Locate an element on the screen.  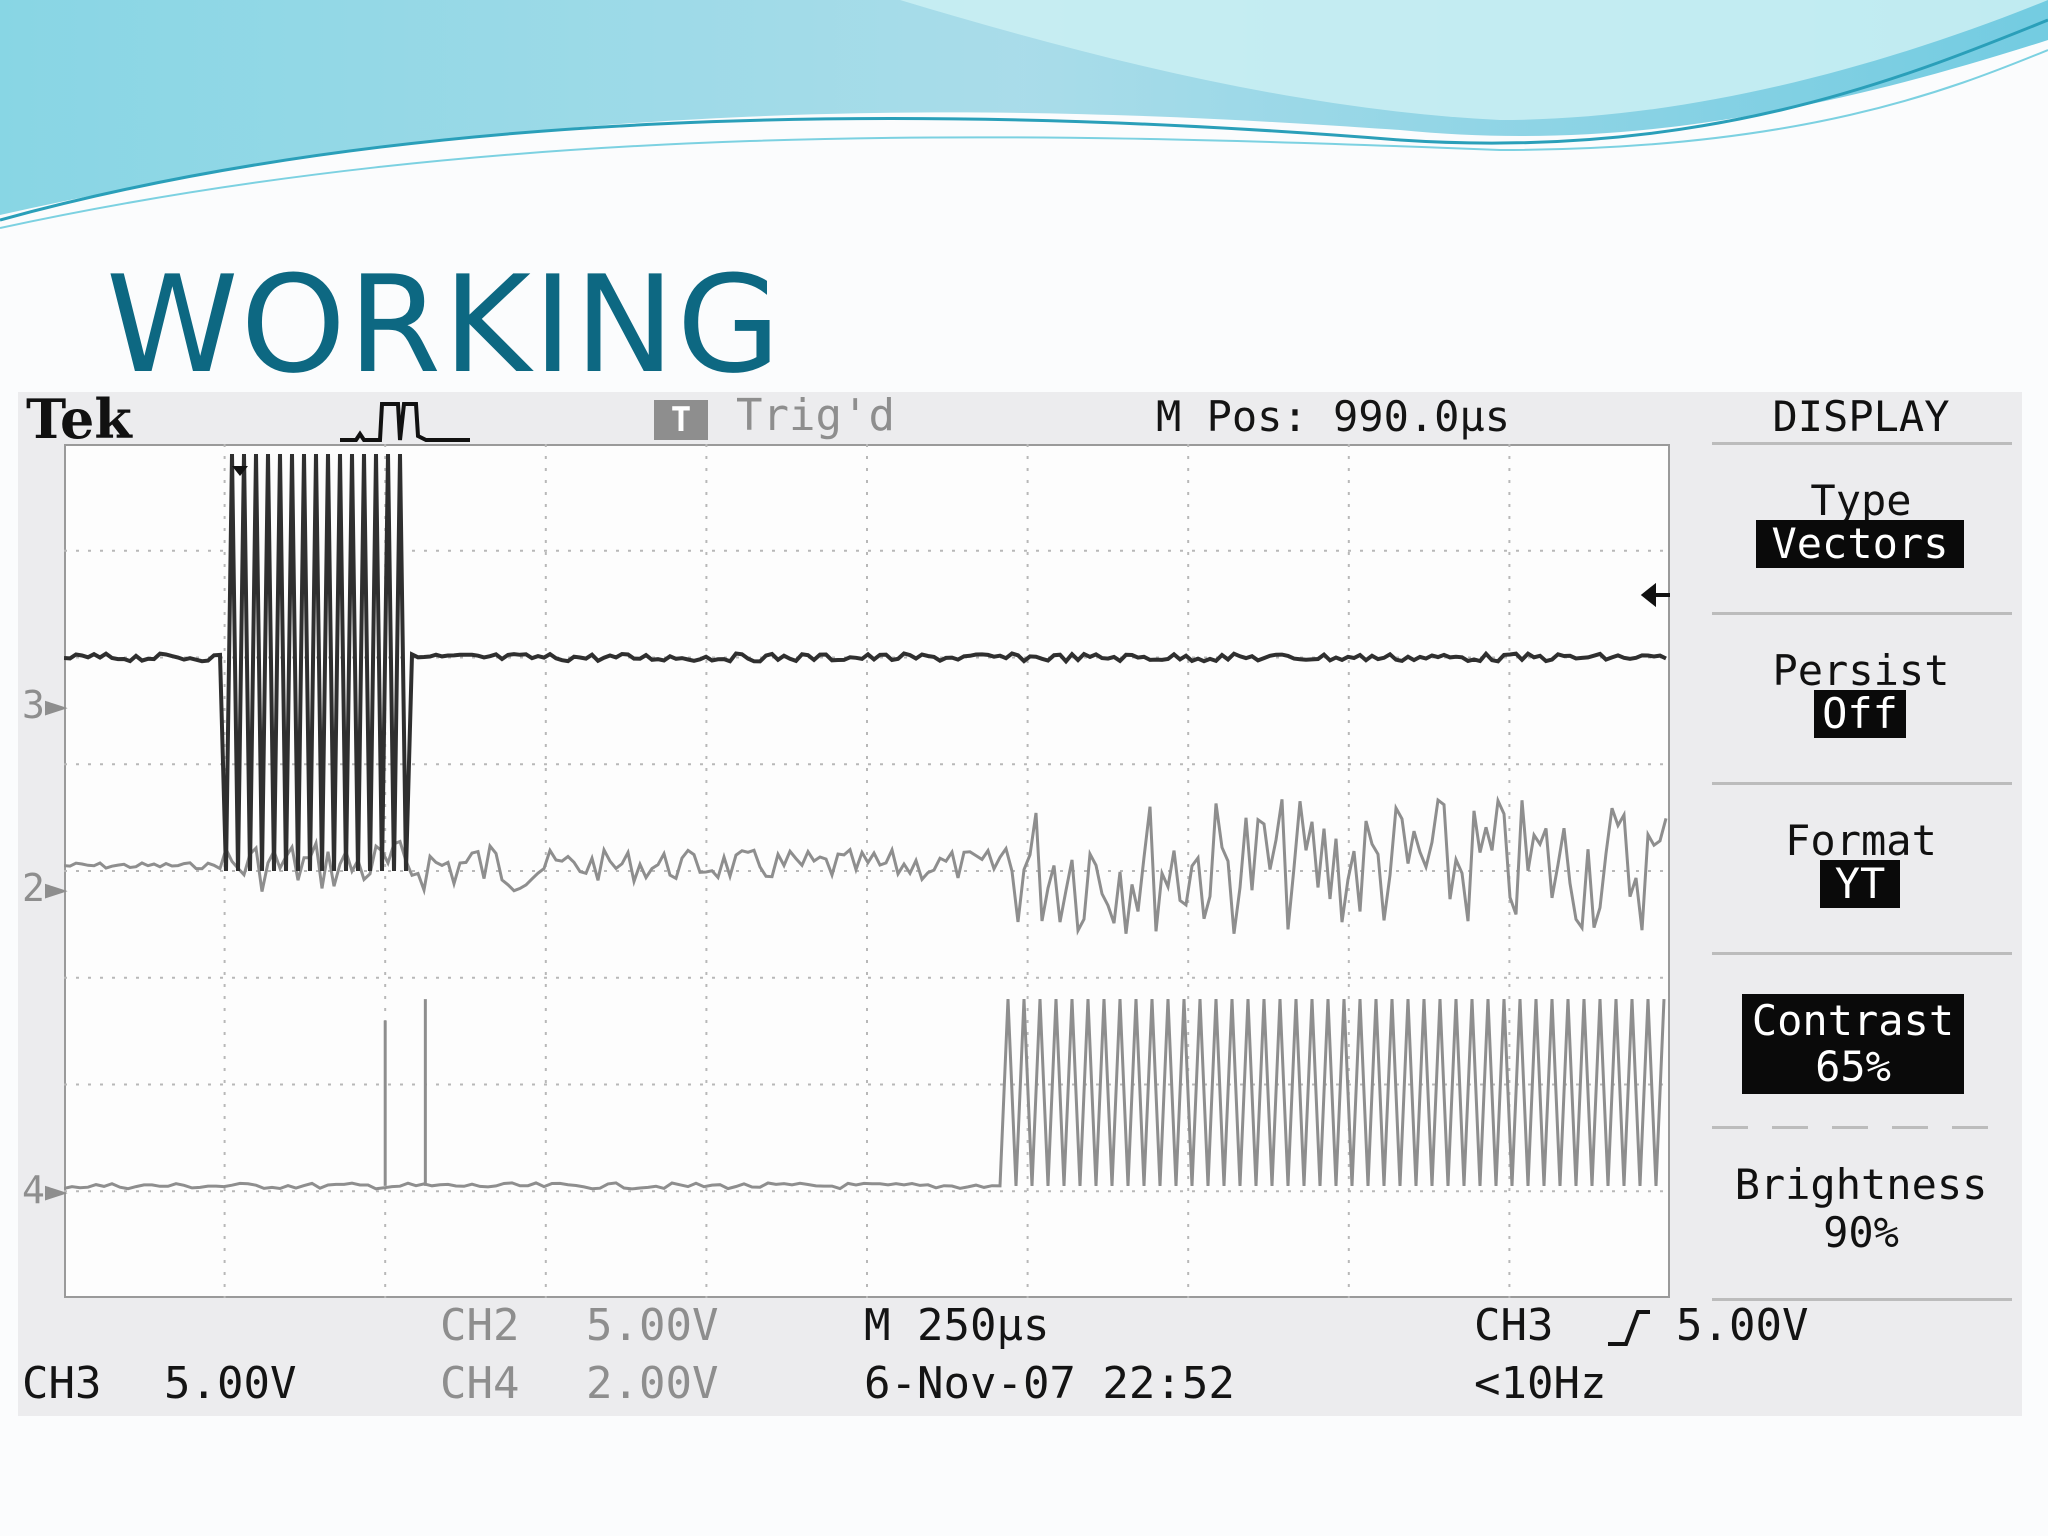
trigger-frequency-readout: <10Hz is located at coordinates (1540, 1383).